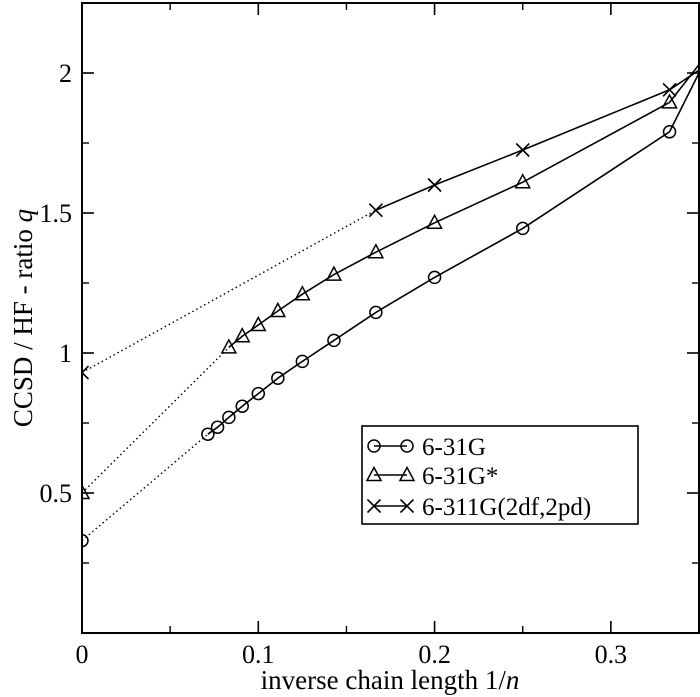 The image size is (700, 697). I want to click on legend-entry: 6-31G*, so click(431, 476).